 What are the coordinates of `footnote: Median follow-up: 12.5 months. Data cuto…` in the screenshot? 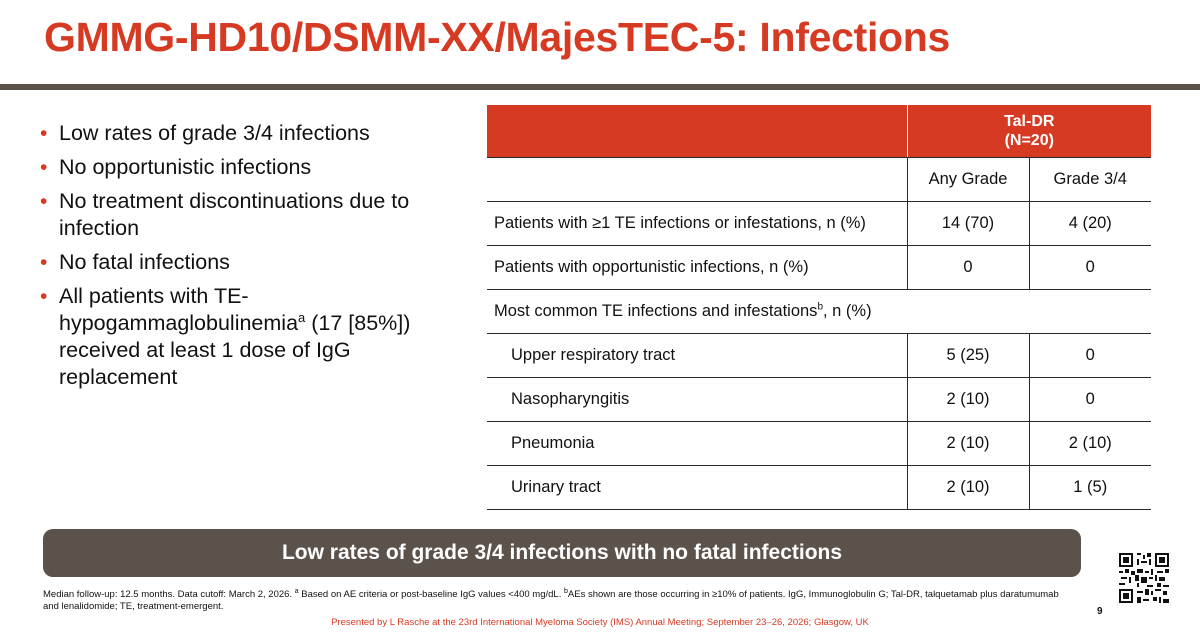 It's located at (551, 599).